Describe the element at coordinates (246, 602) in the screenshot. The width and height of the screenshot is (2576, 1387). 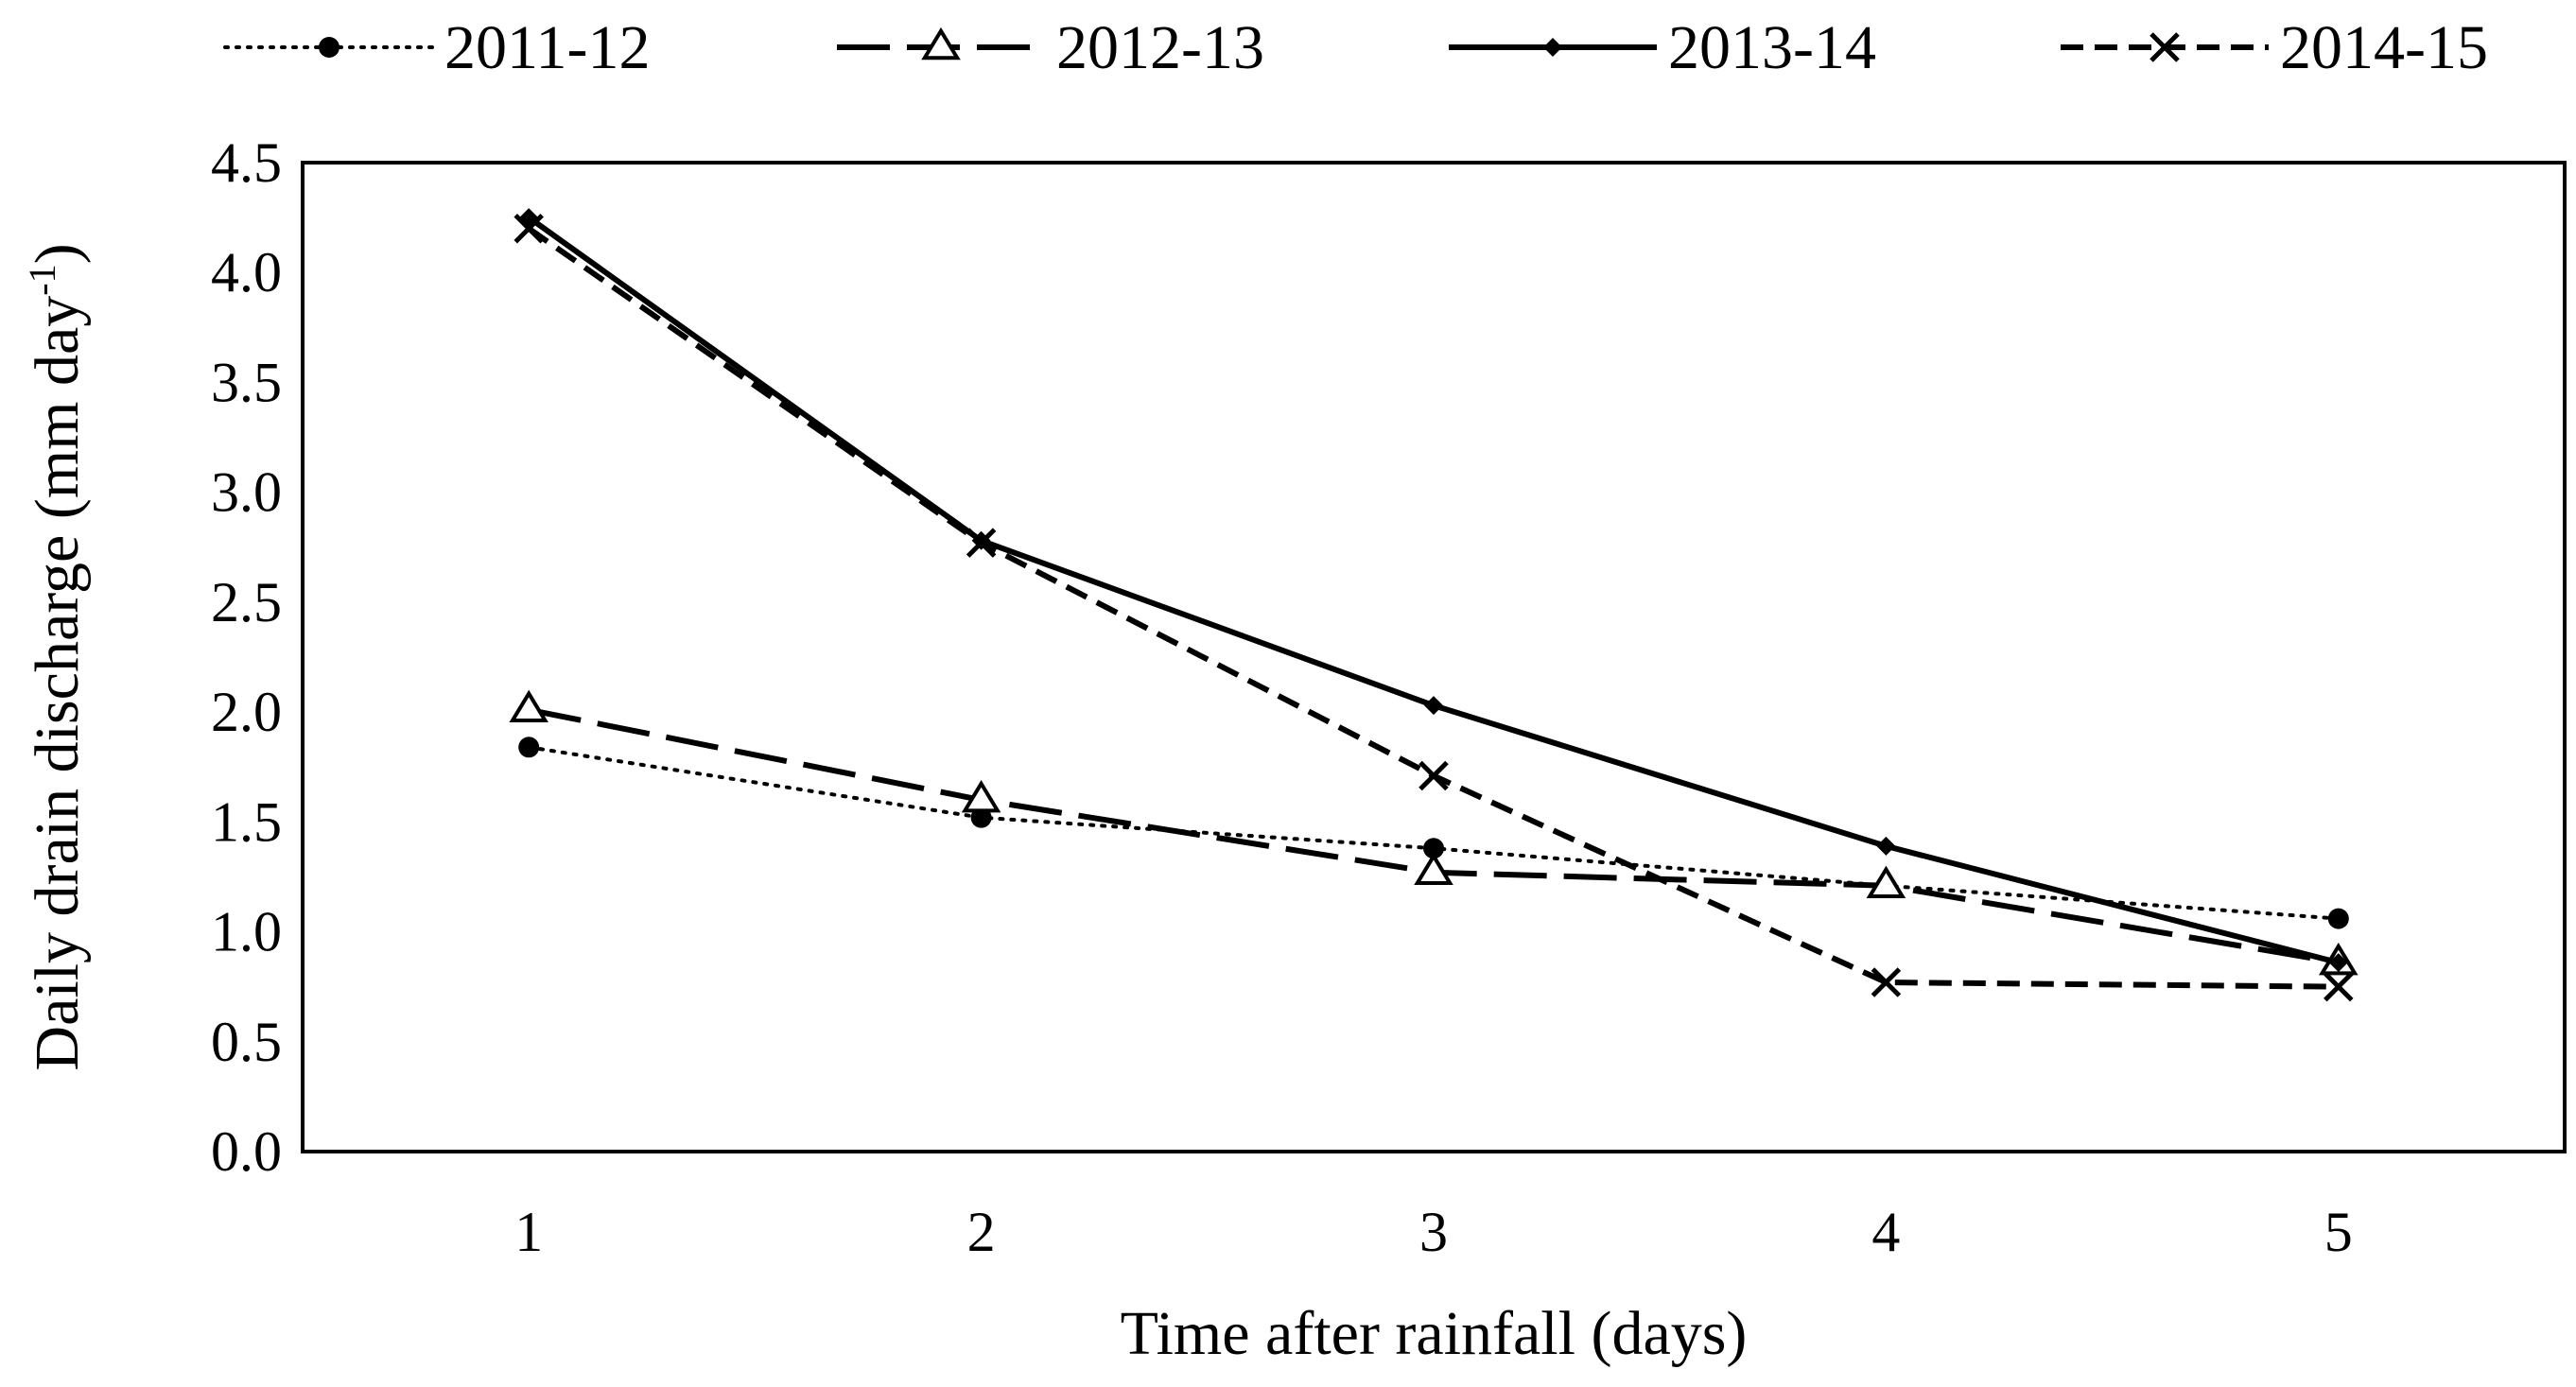
I see `y-tick-label: 2.5` at that location.